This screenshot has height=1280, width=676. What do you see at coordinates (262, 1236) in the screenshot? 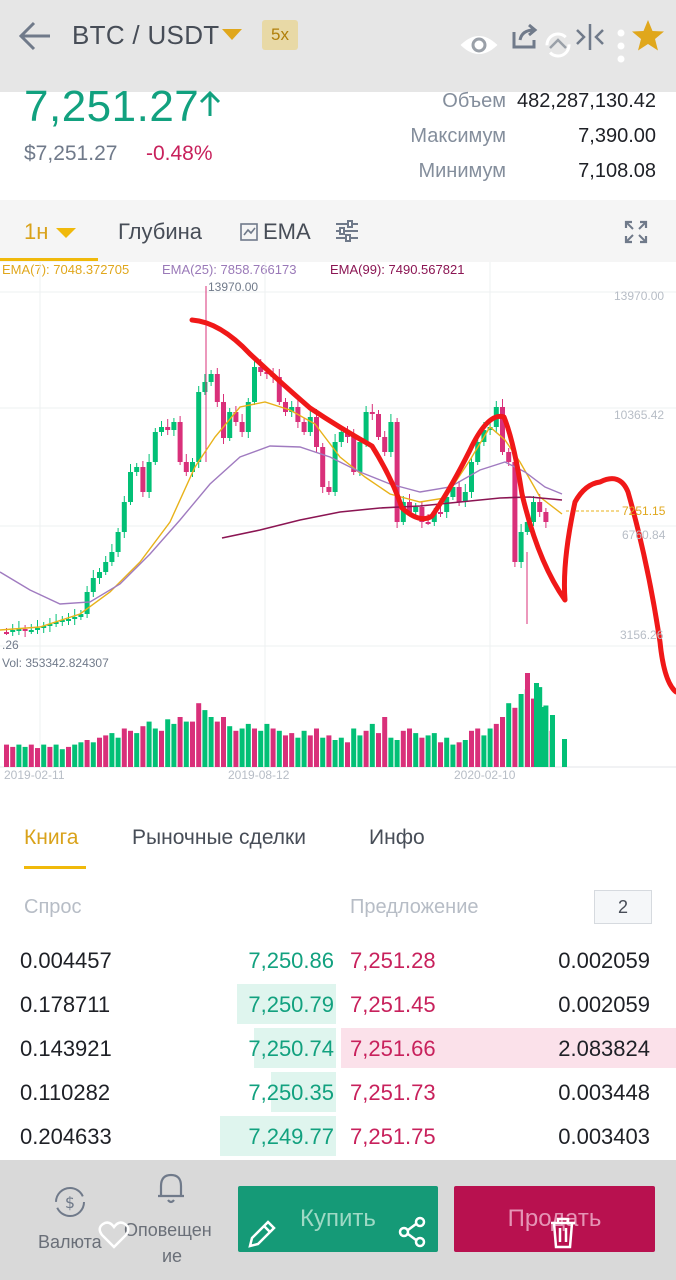
I see `edit-pencil-icon` at bounding box center [262, 1236].